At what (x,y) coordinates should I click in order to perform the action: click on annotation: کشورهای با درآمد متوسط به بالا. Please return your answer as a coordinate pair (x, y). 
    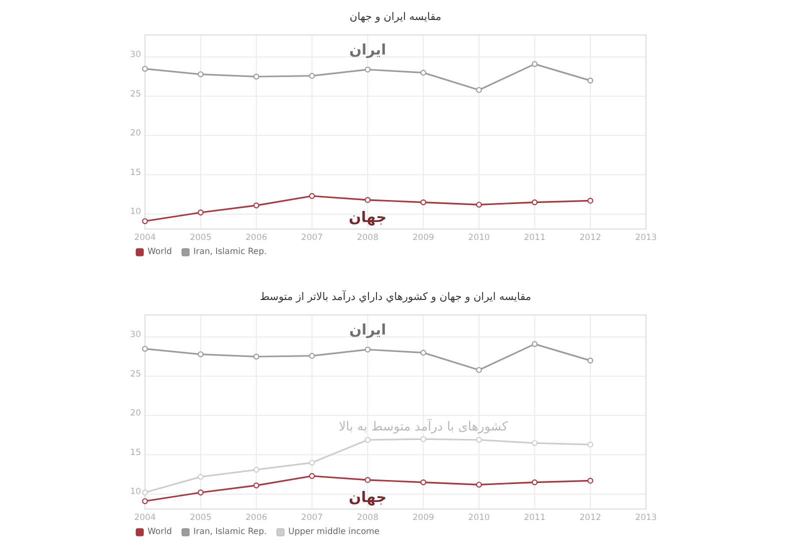
    Looking at the image, I should click on (423, 426).